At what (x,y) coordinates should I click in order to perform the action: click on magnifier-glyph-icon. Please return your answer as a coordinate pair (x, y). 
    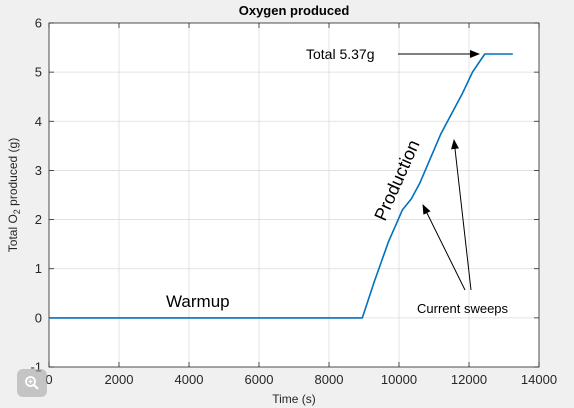
    Looking at the image, I should click on (32, 383).